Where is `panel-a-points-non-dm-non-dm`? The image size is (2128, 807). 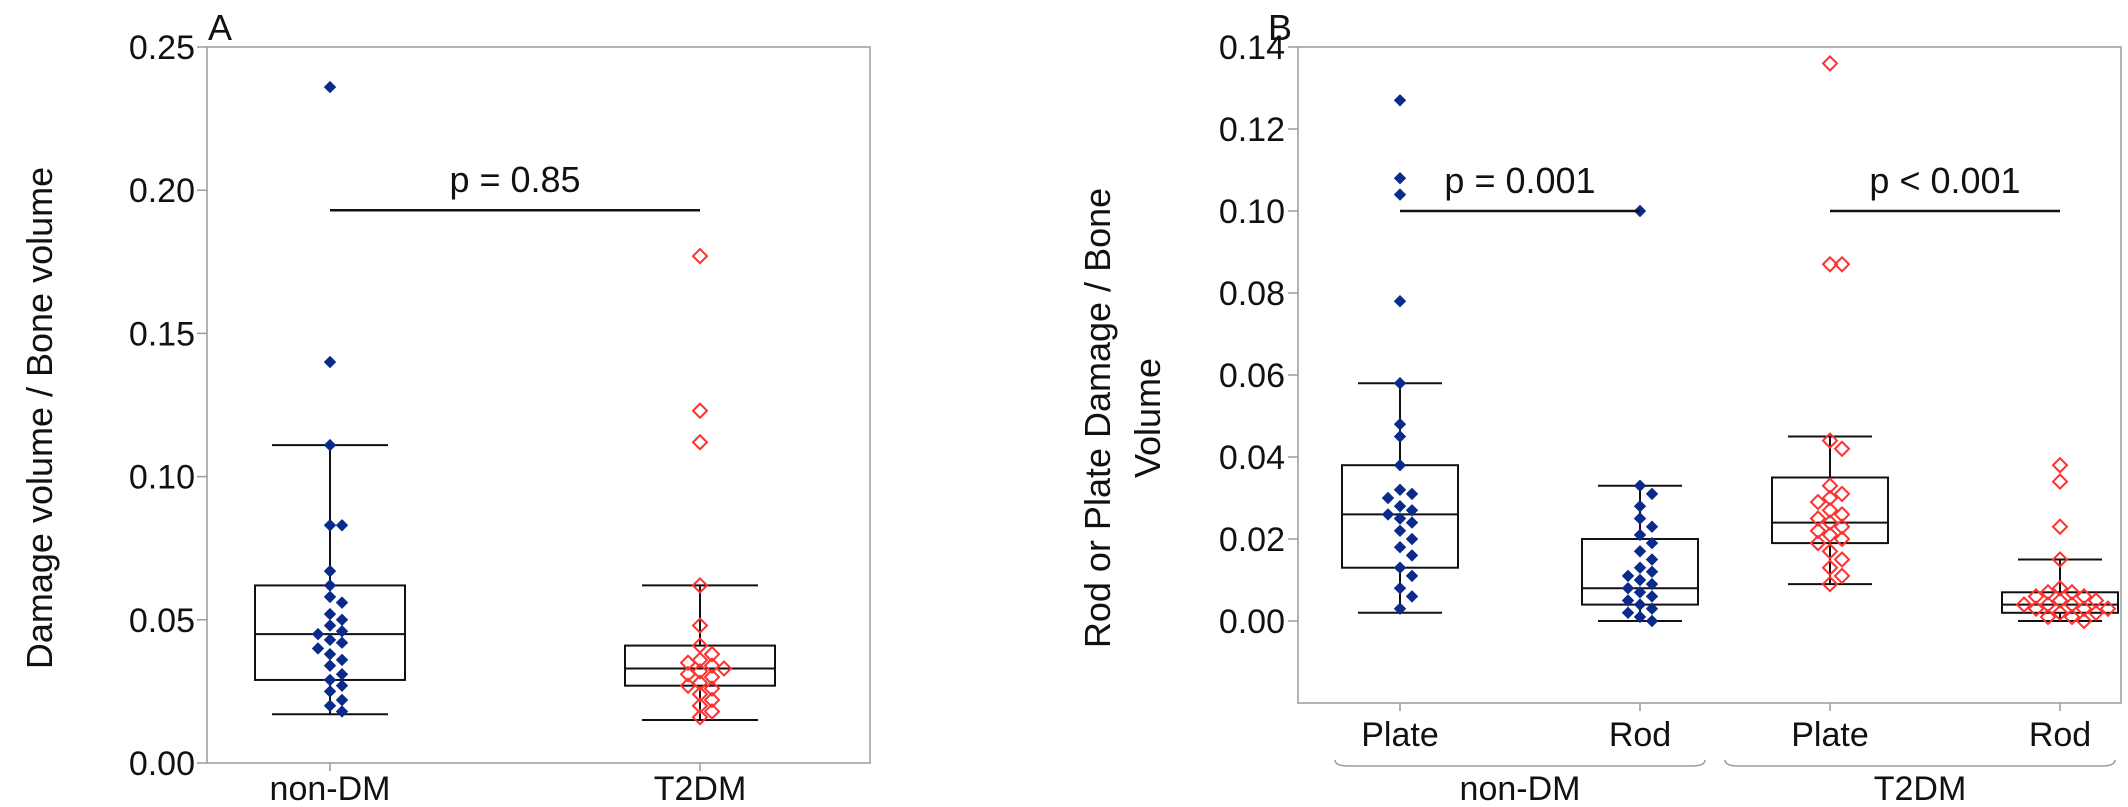
panel-a-points-non-dm-non-dm is located at coordinates (330, 399).